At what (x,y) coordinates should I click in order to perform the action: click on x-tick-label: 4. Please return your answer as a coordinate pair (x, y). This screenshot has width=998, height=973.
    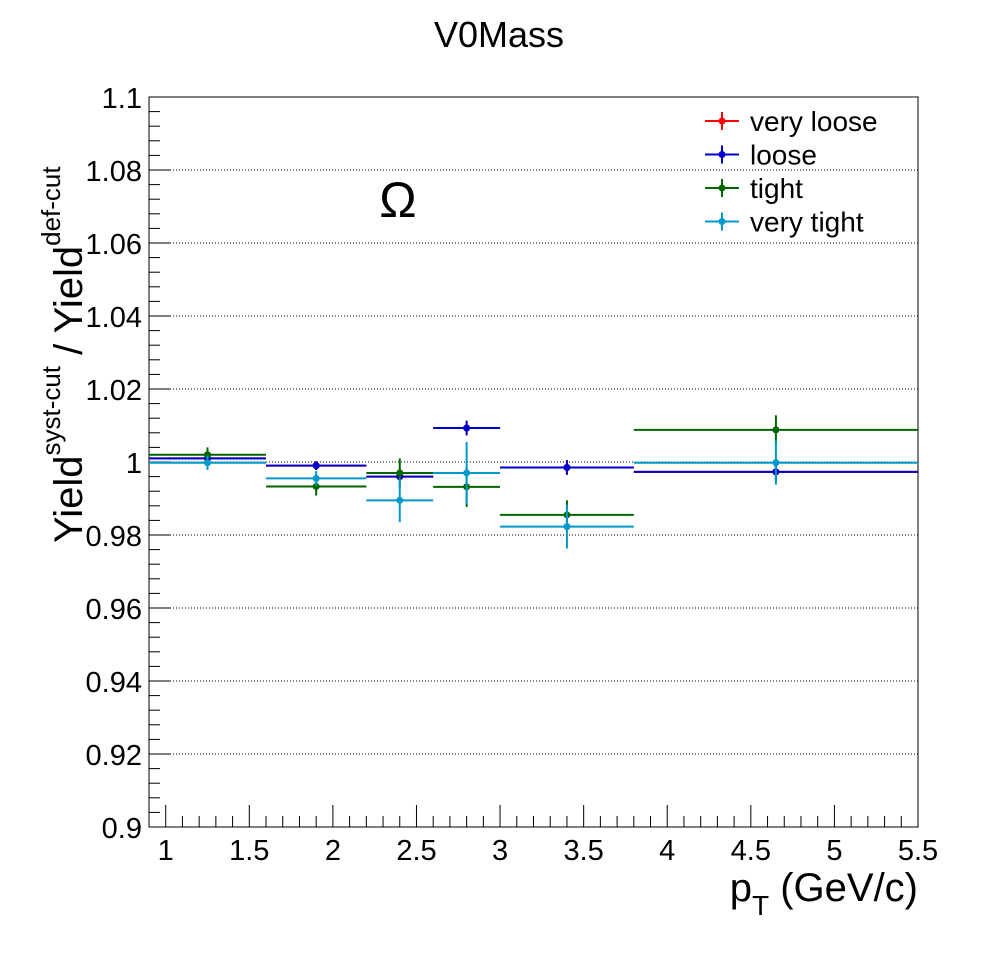
    Looking at the image, I should click on (667, 851).